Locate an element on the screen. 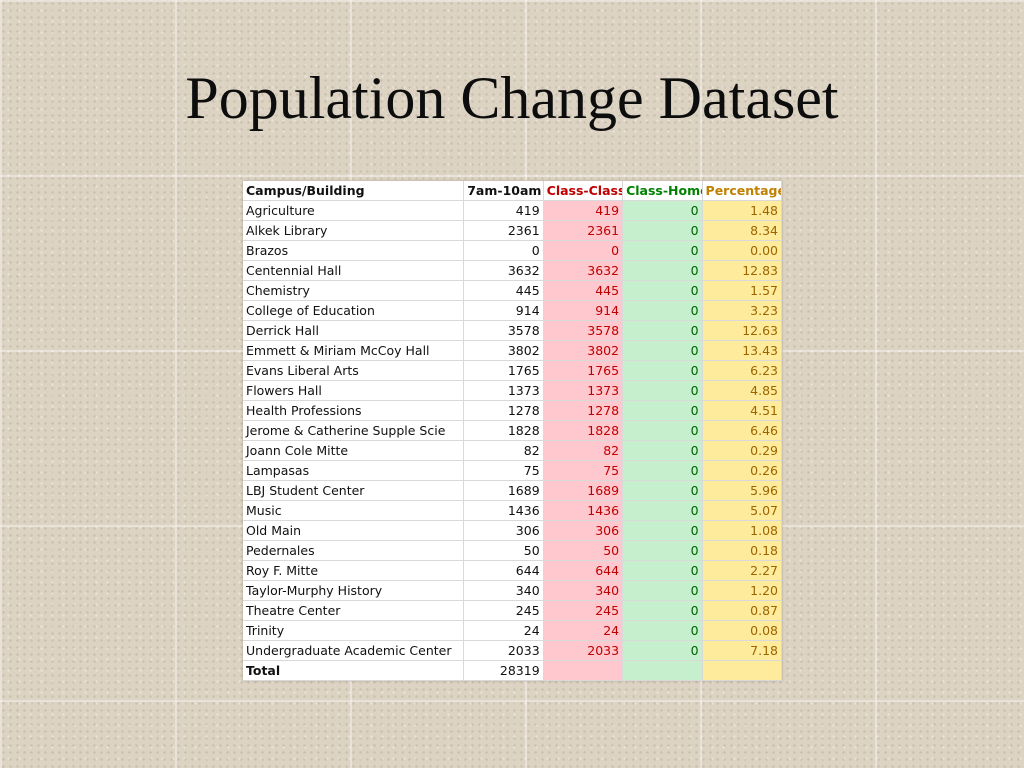 This screenshot has height=768, width=1024. cell-percentage: 0.08 is located at coordinates (742, 630).